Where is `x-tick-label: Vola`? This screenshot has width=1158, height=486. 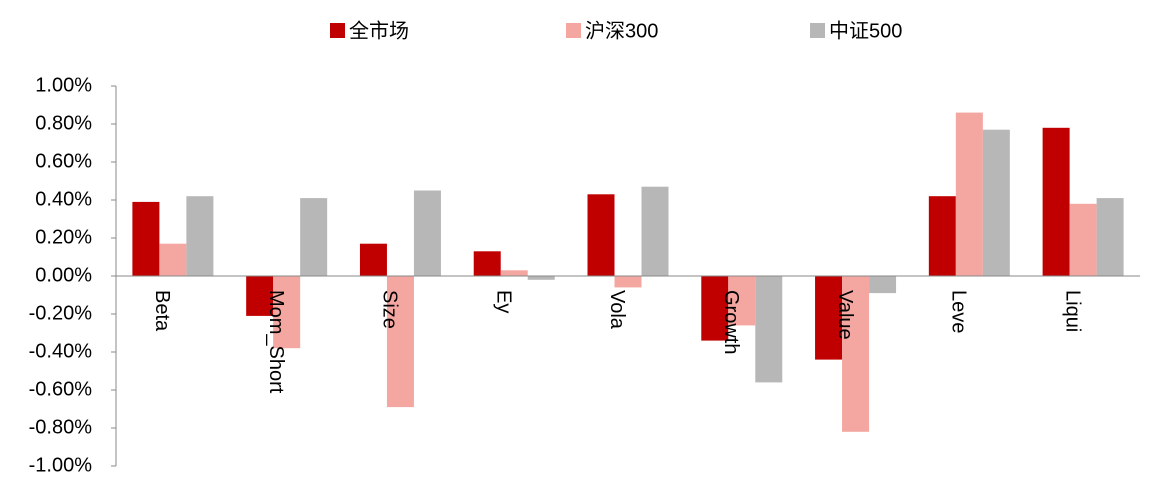 x-tick-label: Vola is located at coordinates (617, 310).